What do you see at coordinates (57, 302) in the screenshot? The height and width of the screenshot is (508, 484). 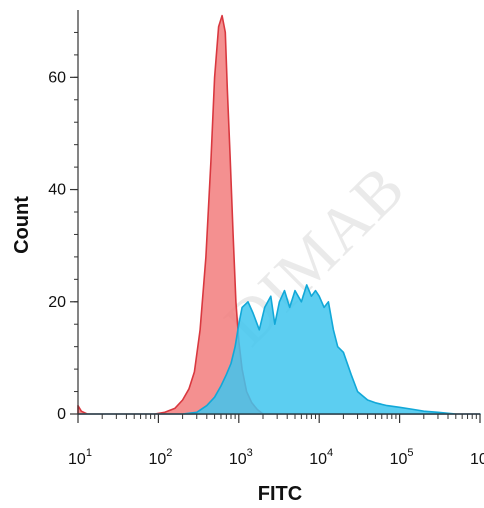 I see `y-tick-label: 20` at bounding box center [57, 302].